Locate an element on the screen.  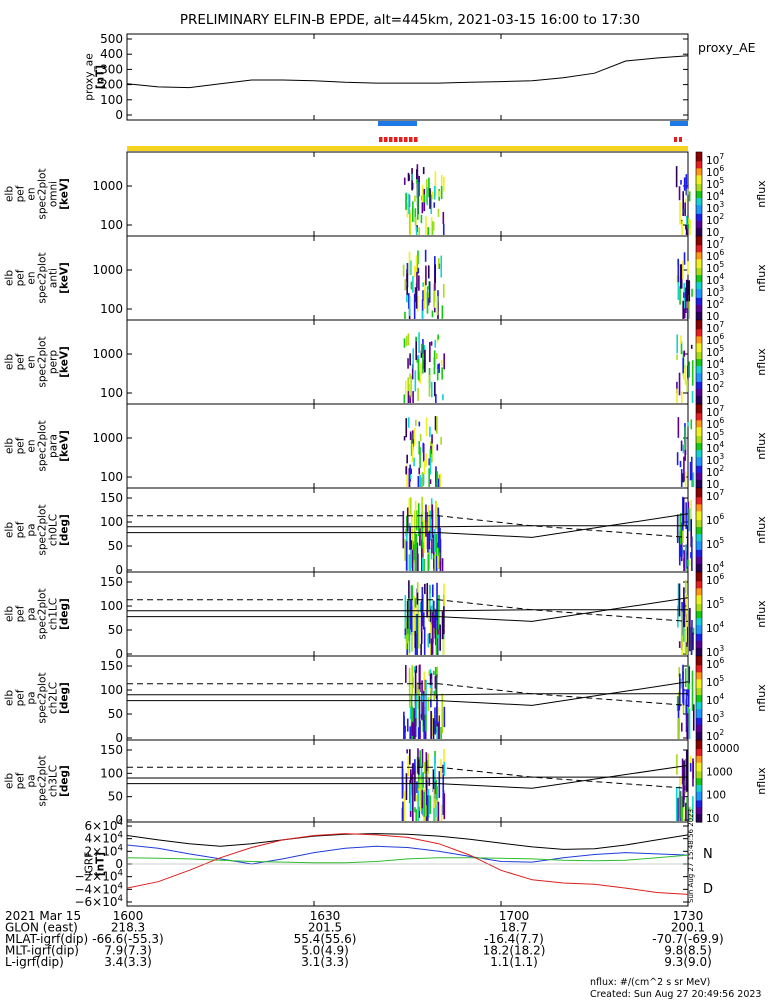
colorbar-tick-label: 10 is located at coordinates (712, 485).